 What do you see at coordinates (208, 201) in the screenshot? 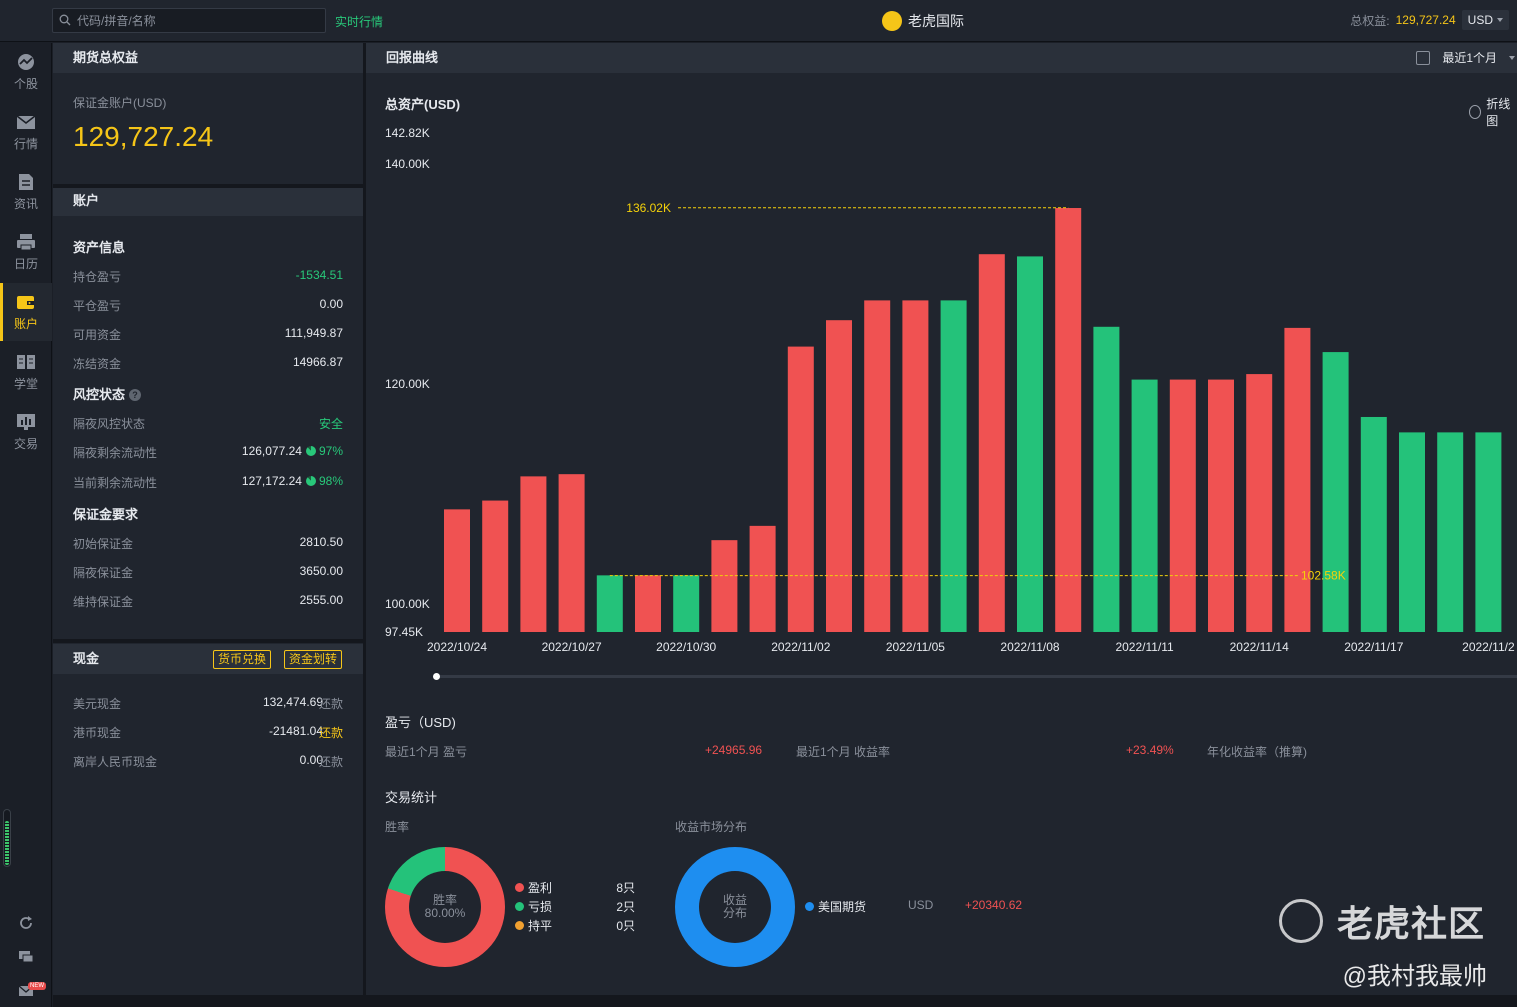
I see `account-header: 账户` at bounding box center [208, 201].